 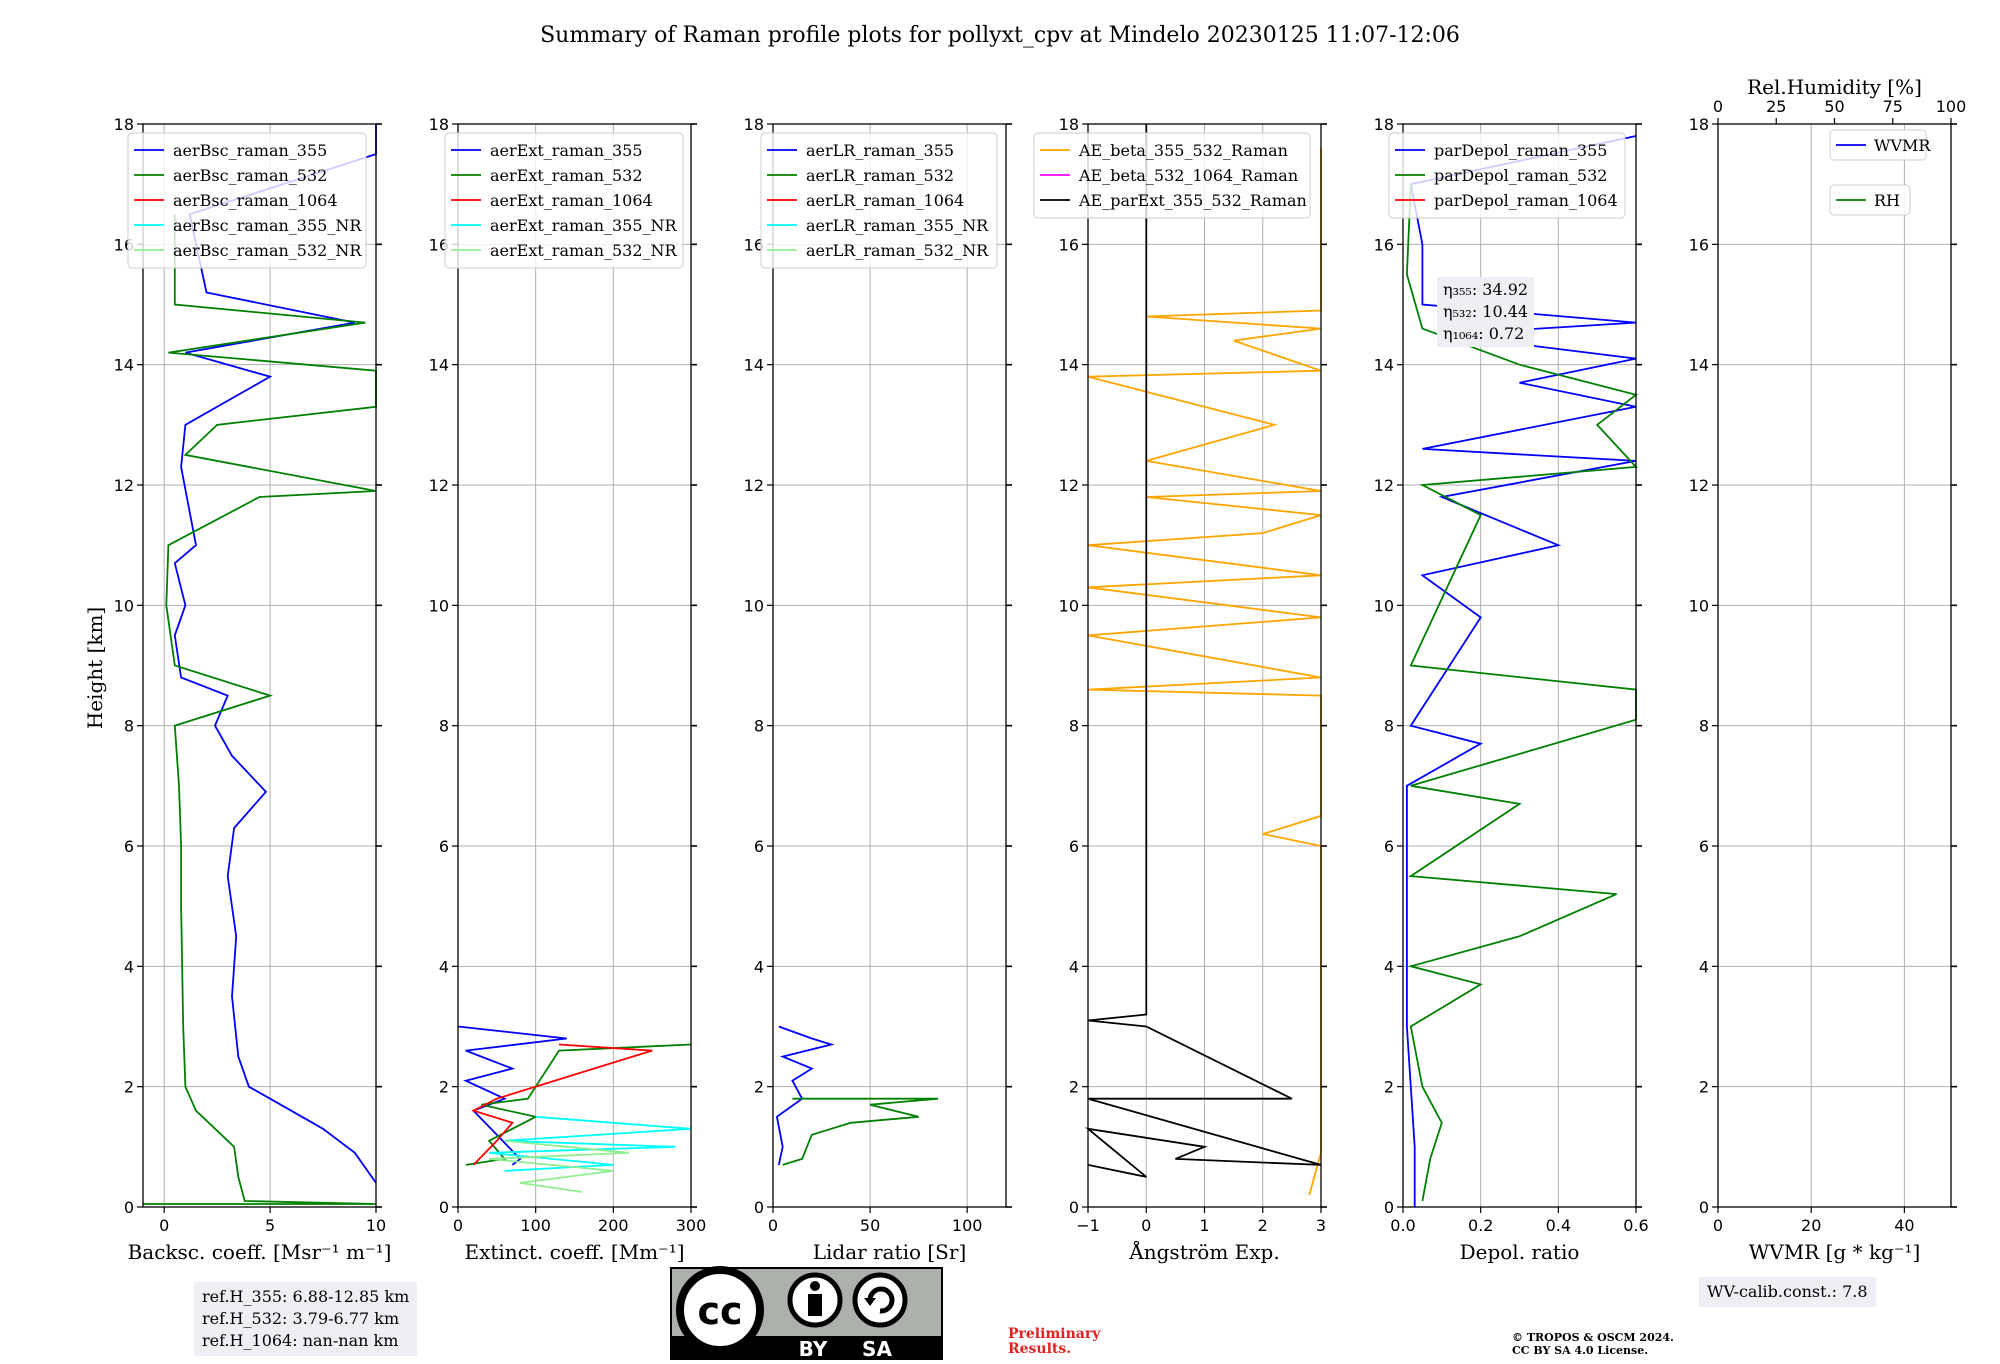 What do you see at coordinates (559, 1166) in the screenshot?
I see `series-aerExt_raman_532_NR` at bounding box center [559, 1166].